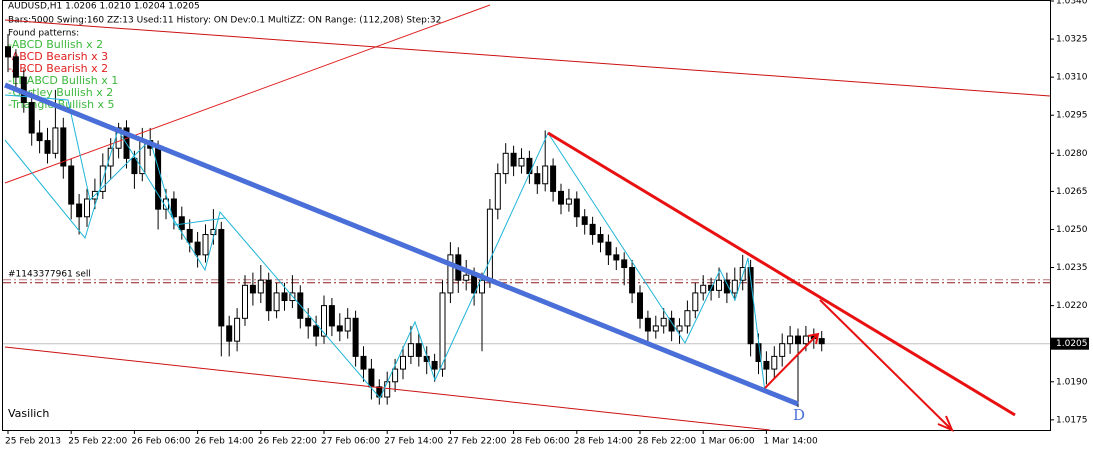 This screenshot has height=453, width=1093. Describe the element at coordinates (43, 34) in the screenshot. I see `patterns-title: Found patterns:` at that location.